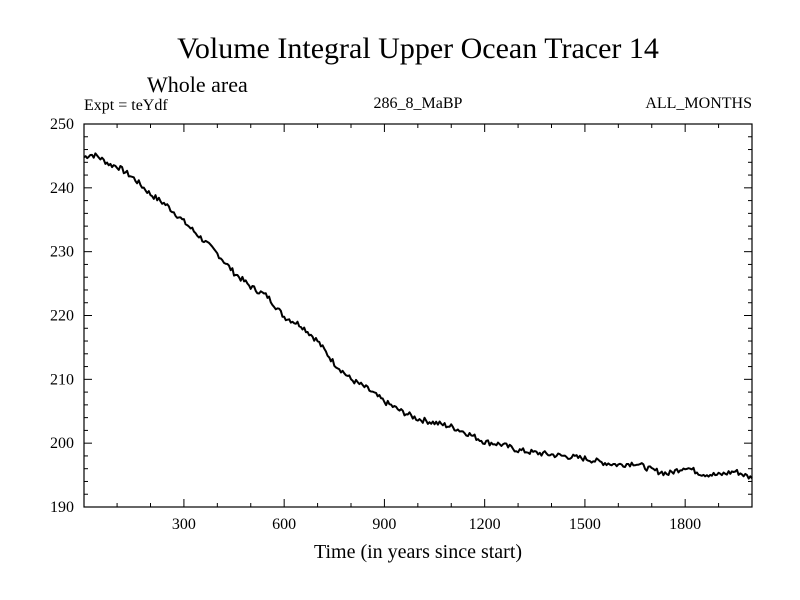  Describe the element at coordinates (698, 103) in the screenshot. I see `months-label: ALL_MONTHS` at that location.